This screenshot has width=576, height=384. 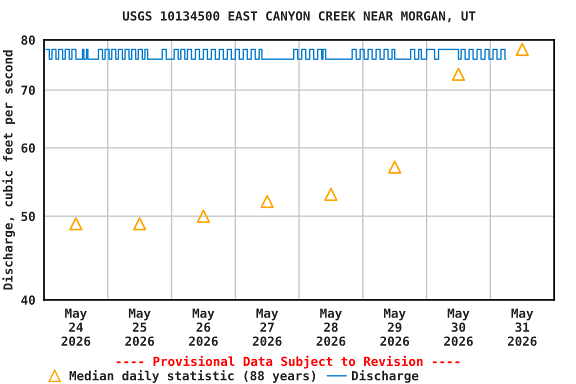 What do you see at coordinates (9, 170) in the screenshot?
I see `y-axis-title: Discharge, cubic feet per second` at bounding box center [9, 170].